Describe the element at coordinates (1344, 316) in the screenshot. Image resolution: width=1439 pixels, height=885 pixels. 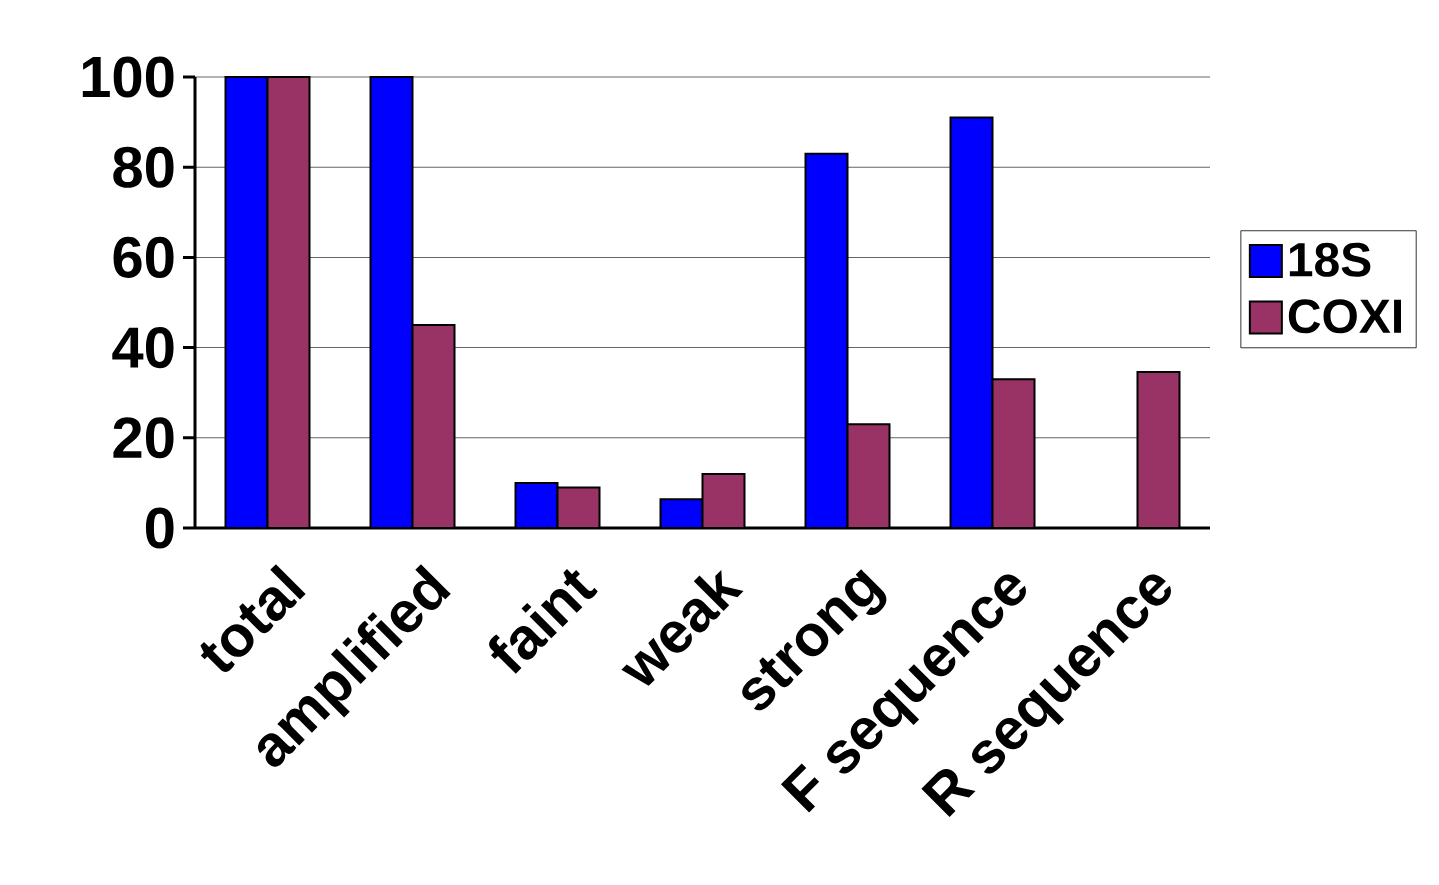
I see `legend-label: COXI` at that location.